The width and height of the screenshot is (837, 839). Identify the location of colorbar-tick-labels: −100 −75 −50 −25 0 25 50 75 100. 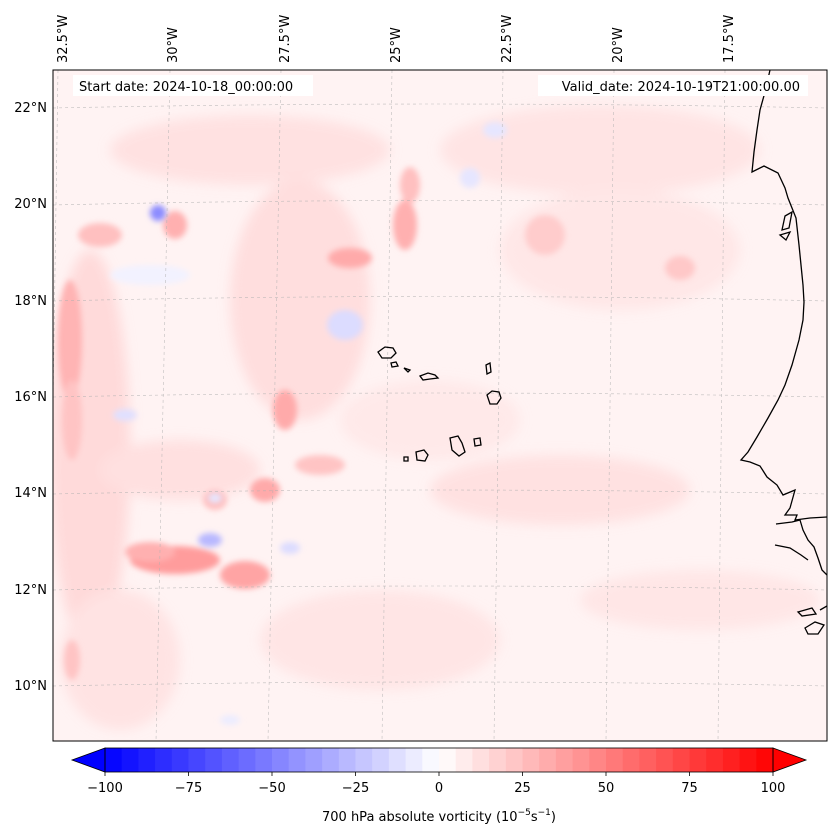
(436, 788).